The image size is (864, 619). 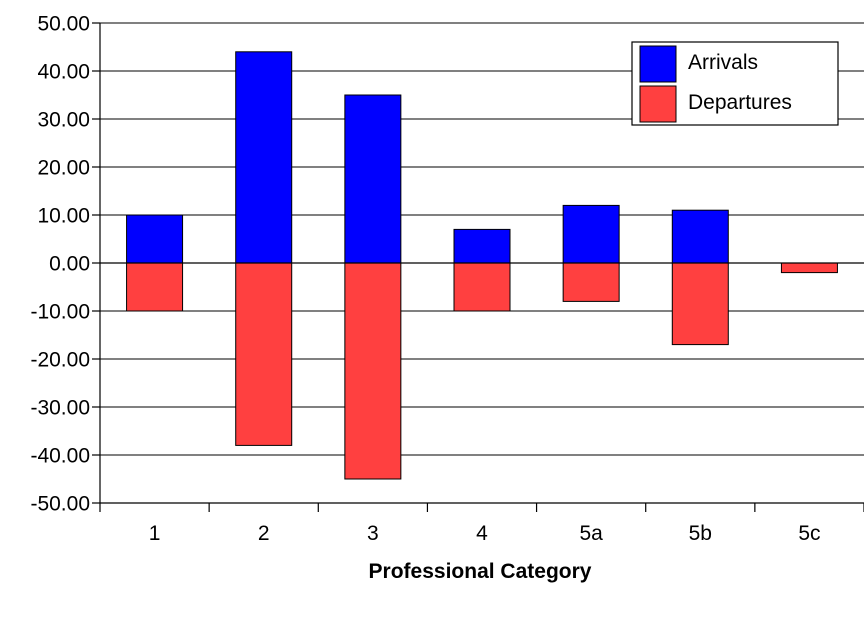 What do you see at coordinates (60, 408) in the screenshot?
I see `y-tick-label: -30.00` at bounding box center [60, 408].